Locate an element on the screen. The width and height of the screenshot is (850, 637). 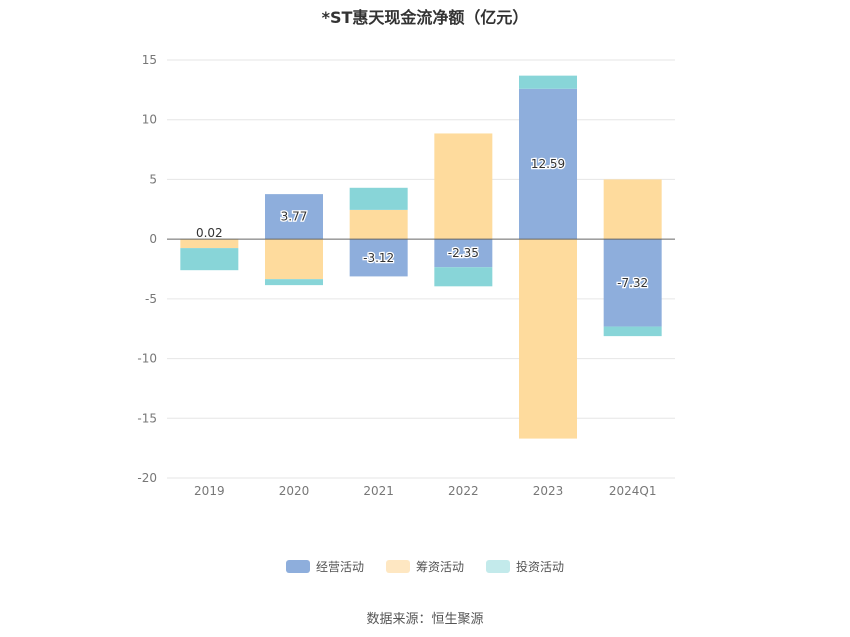
legend-swatch-investing is located at coordinates (498, 566).